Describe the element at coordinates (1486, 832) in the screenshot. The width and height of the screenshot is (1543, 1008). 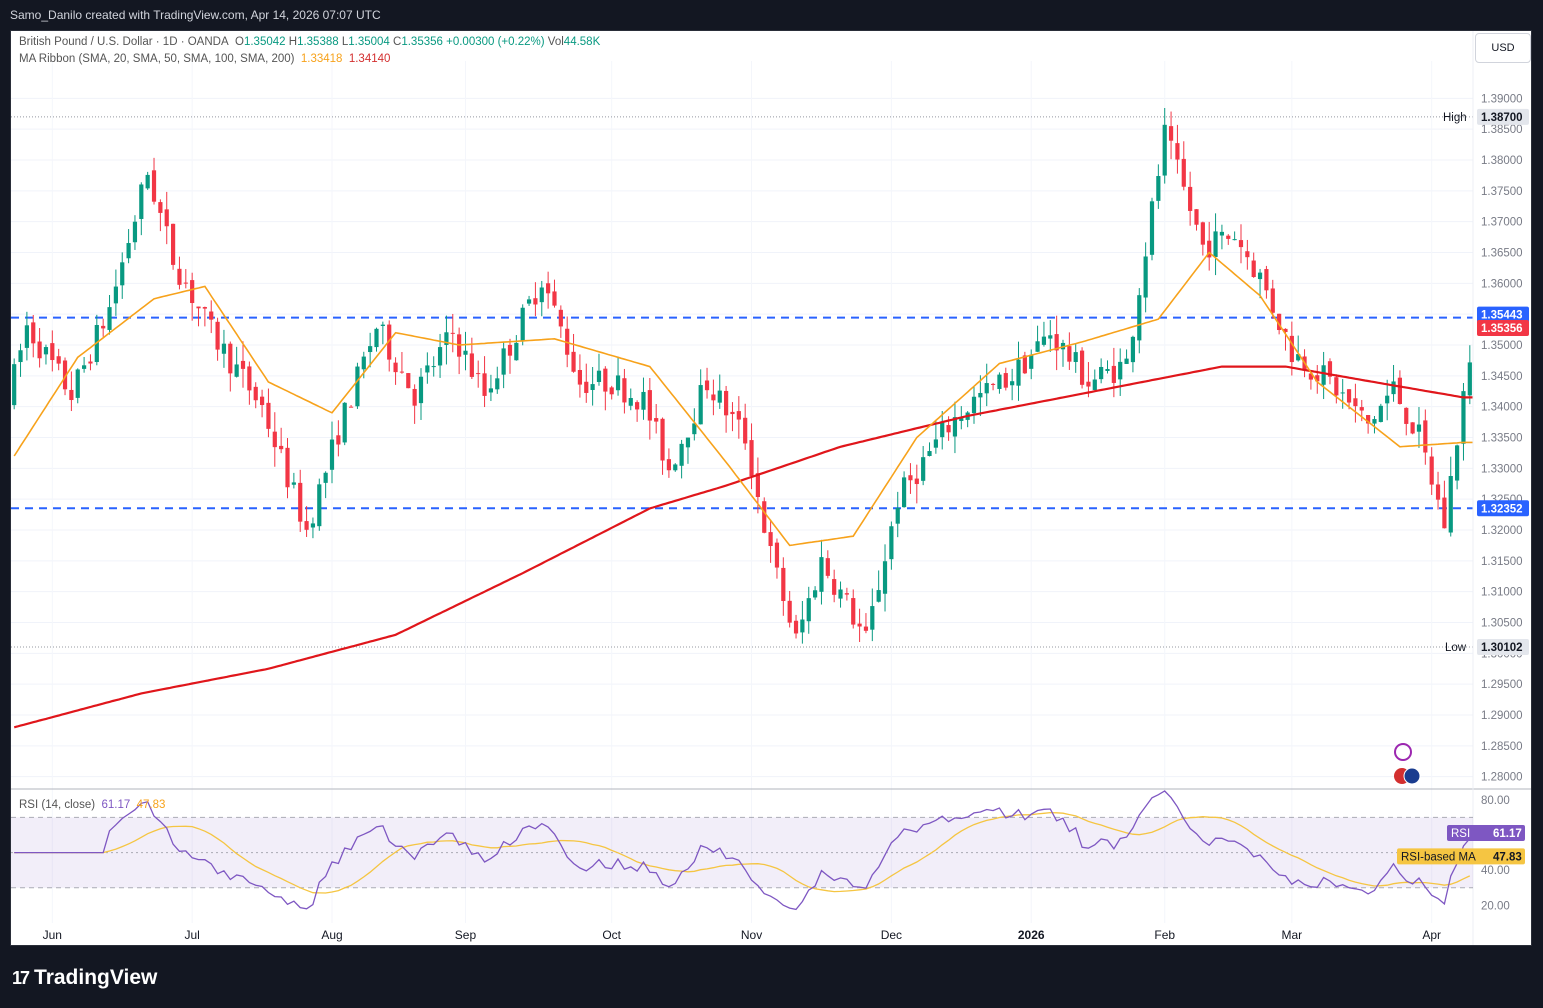
I see `rsi-tag-bg` at that location.